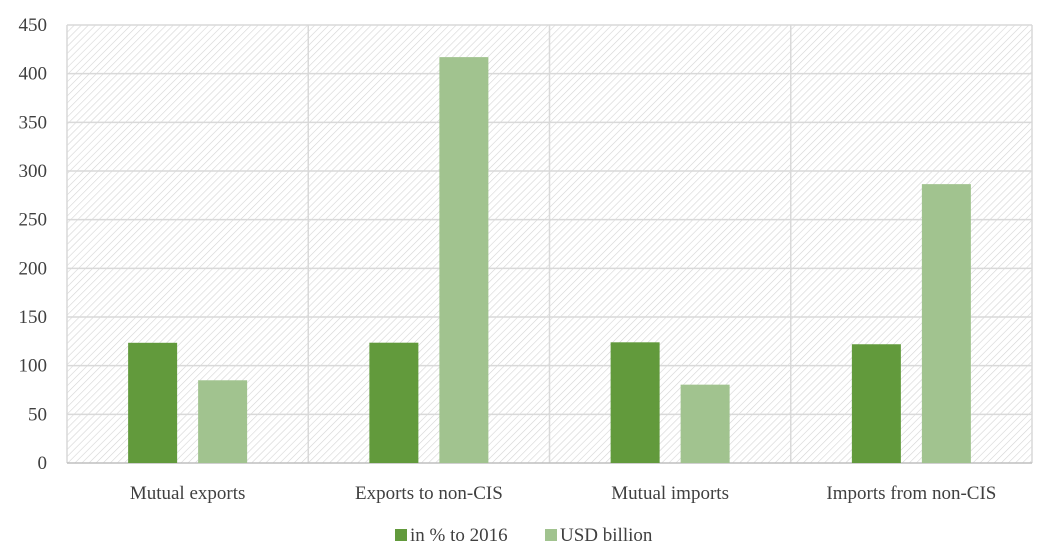  I want to click on y-tick-label: 200, so click(33, 268).